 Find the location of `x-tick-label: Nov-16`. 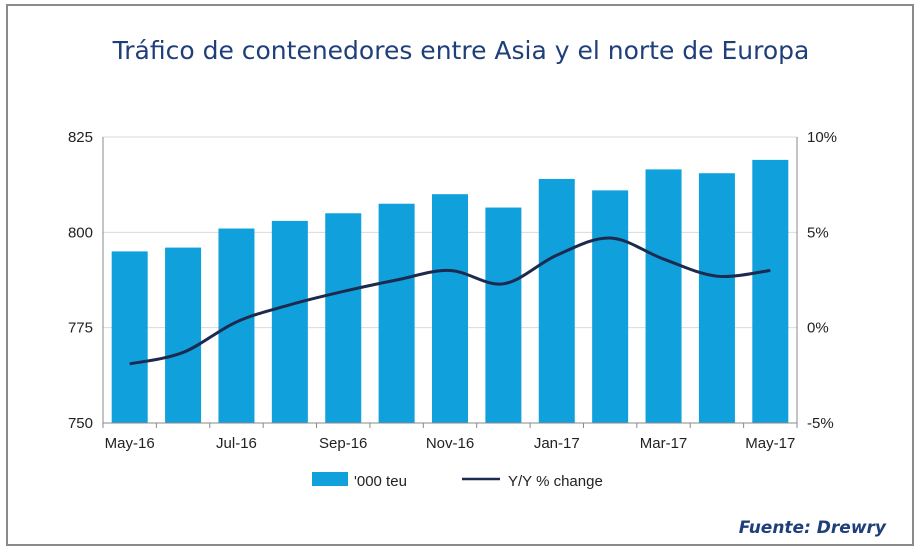

x-tick-label: Nov-16 is located at coordinates (450, 443).